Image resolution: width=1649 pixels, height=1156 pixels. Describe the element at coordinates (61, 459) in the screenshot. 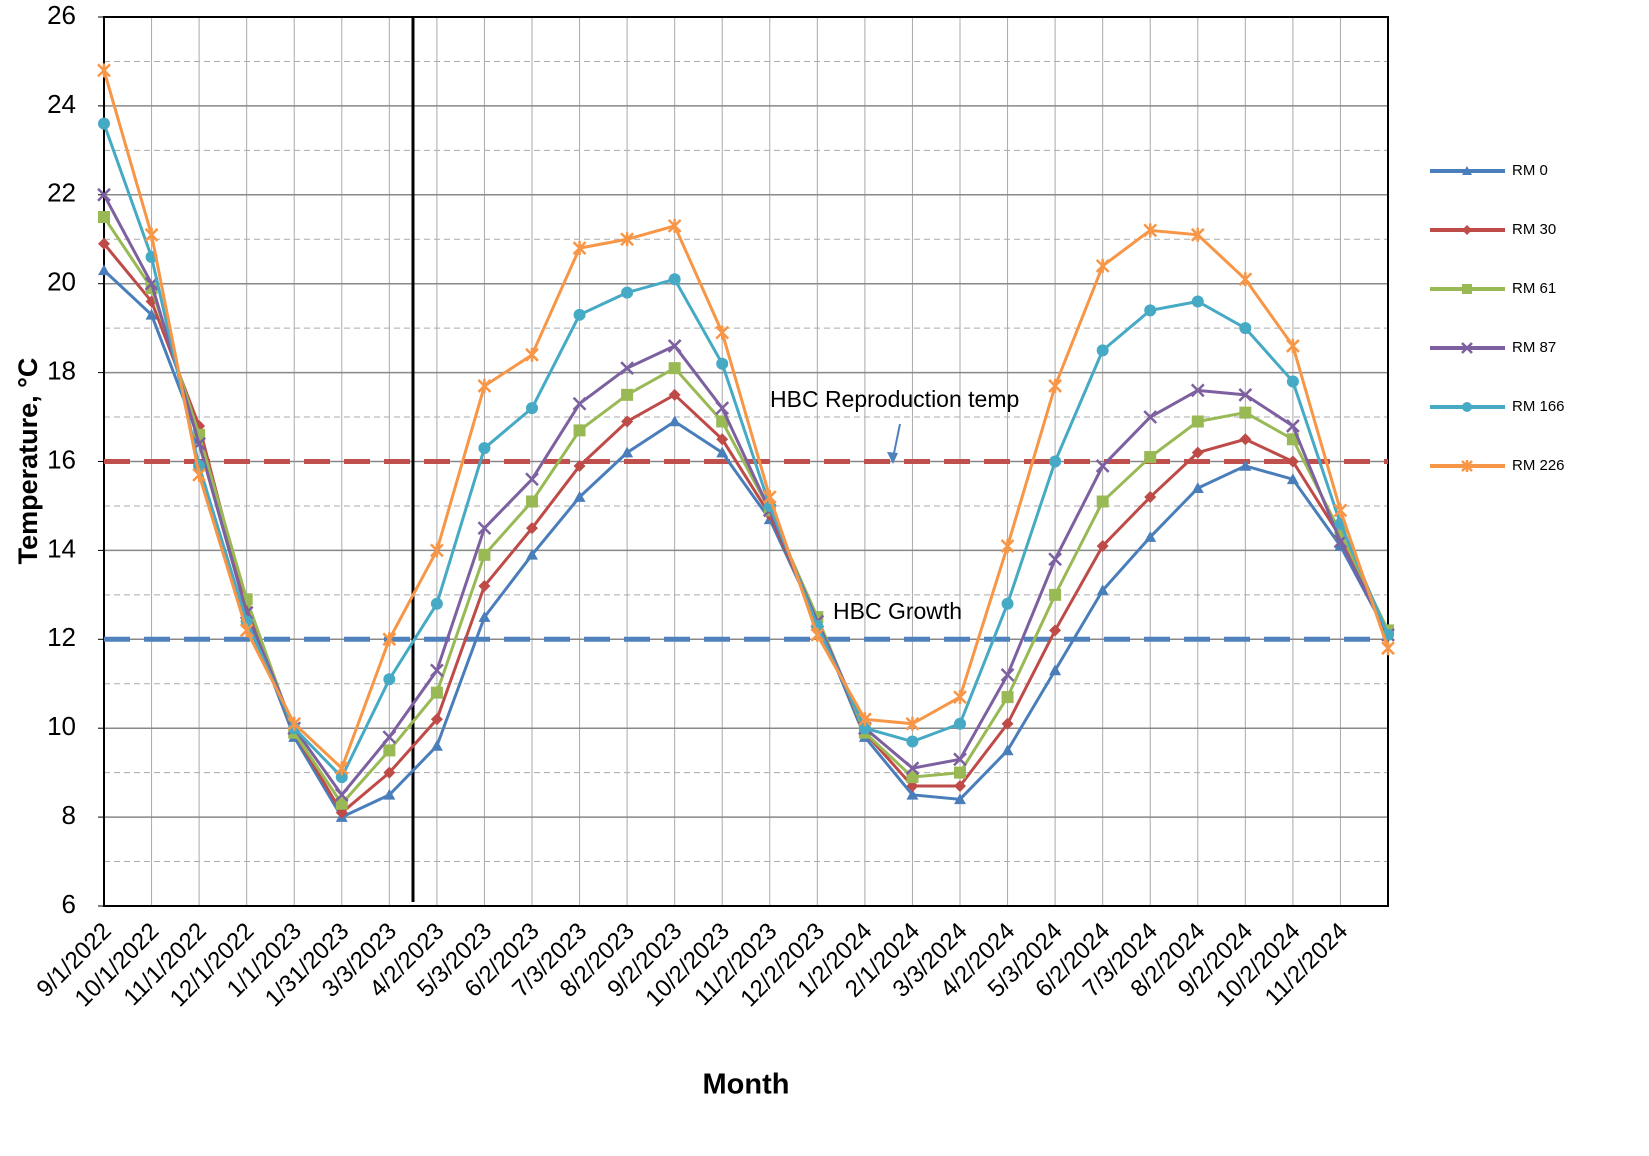

I see `y-tick-label: 16` at that location.